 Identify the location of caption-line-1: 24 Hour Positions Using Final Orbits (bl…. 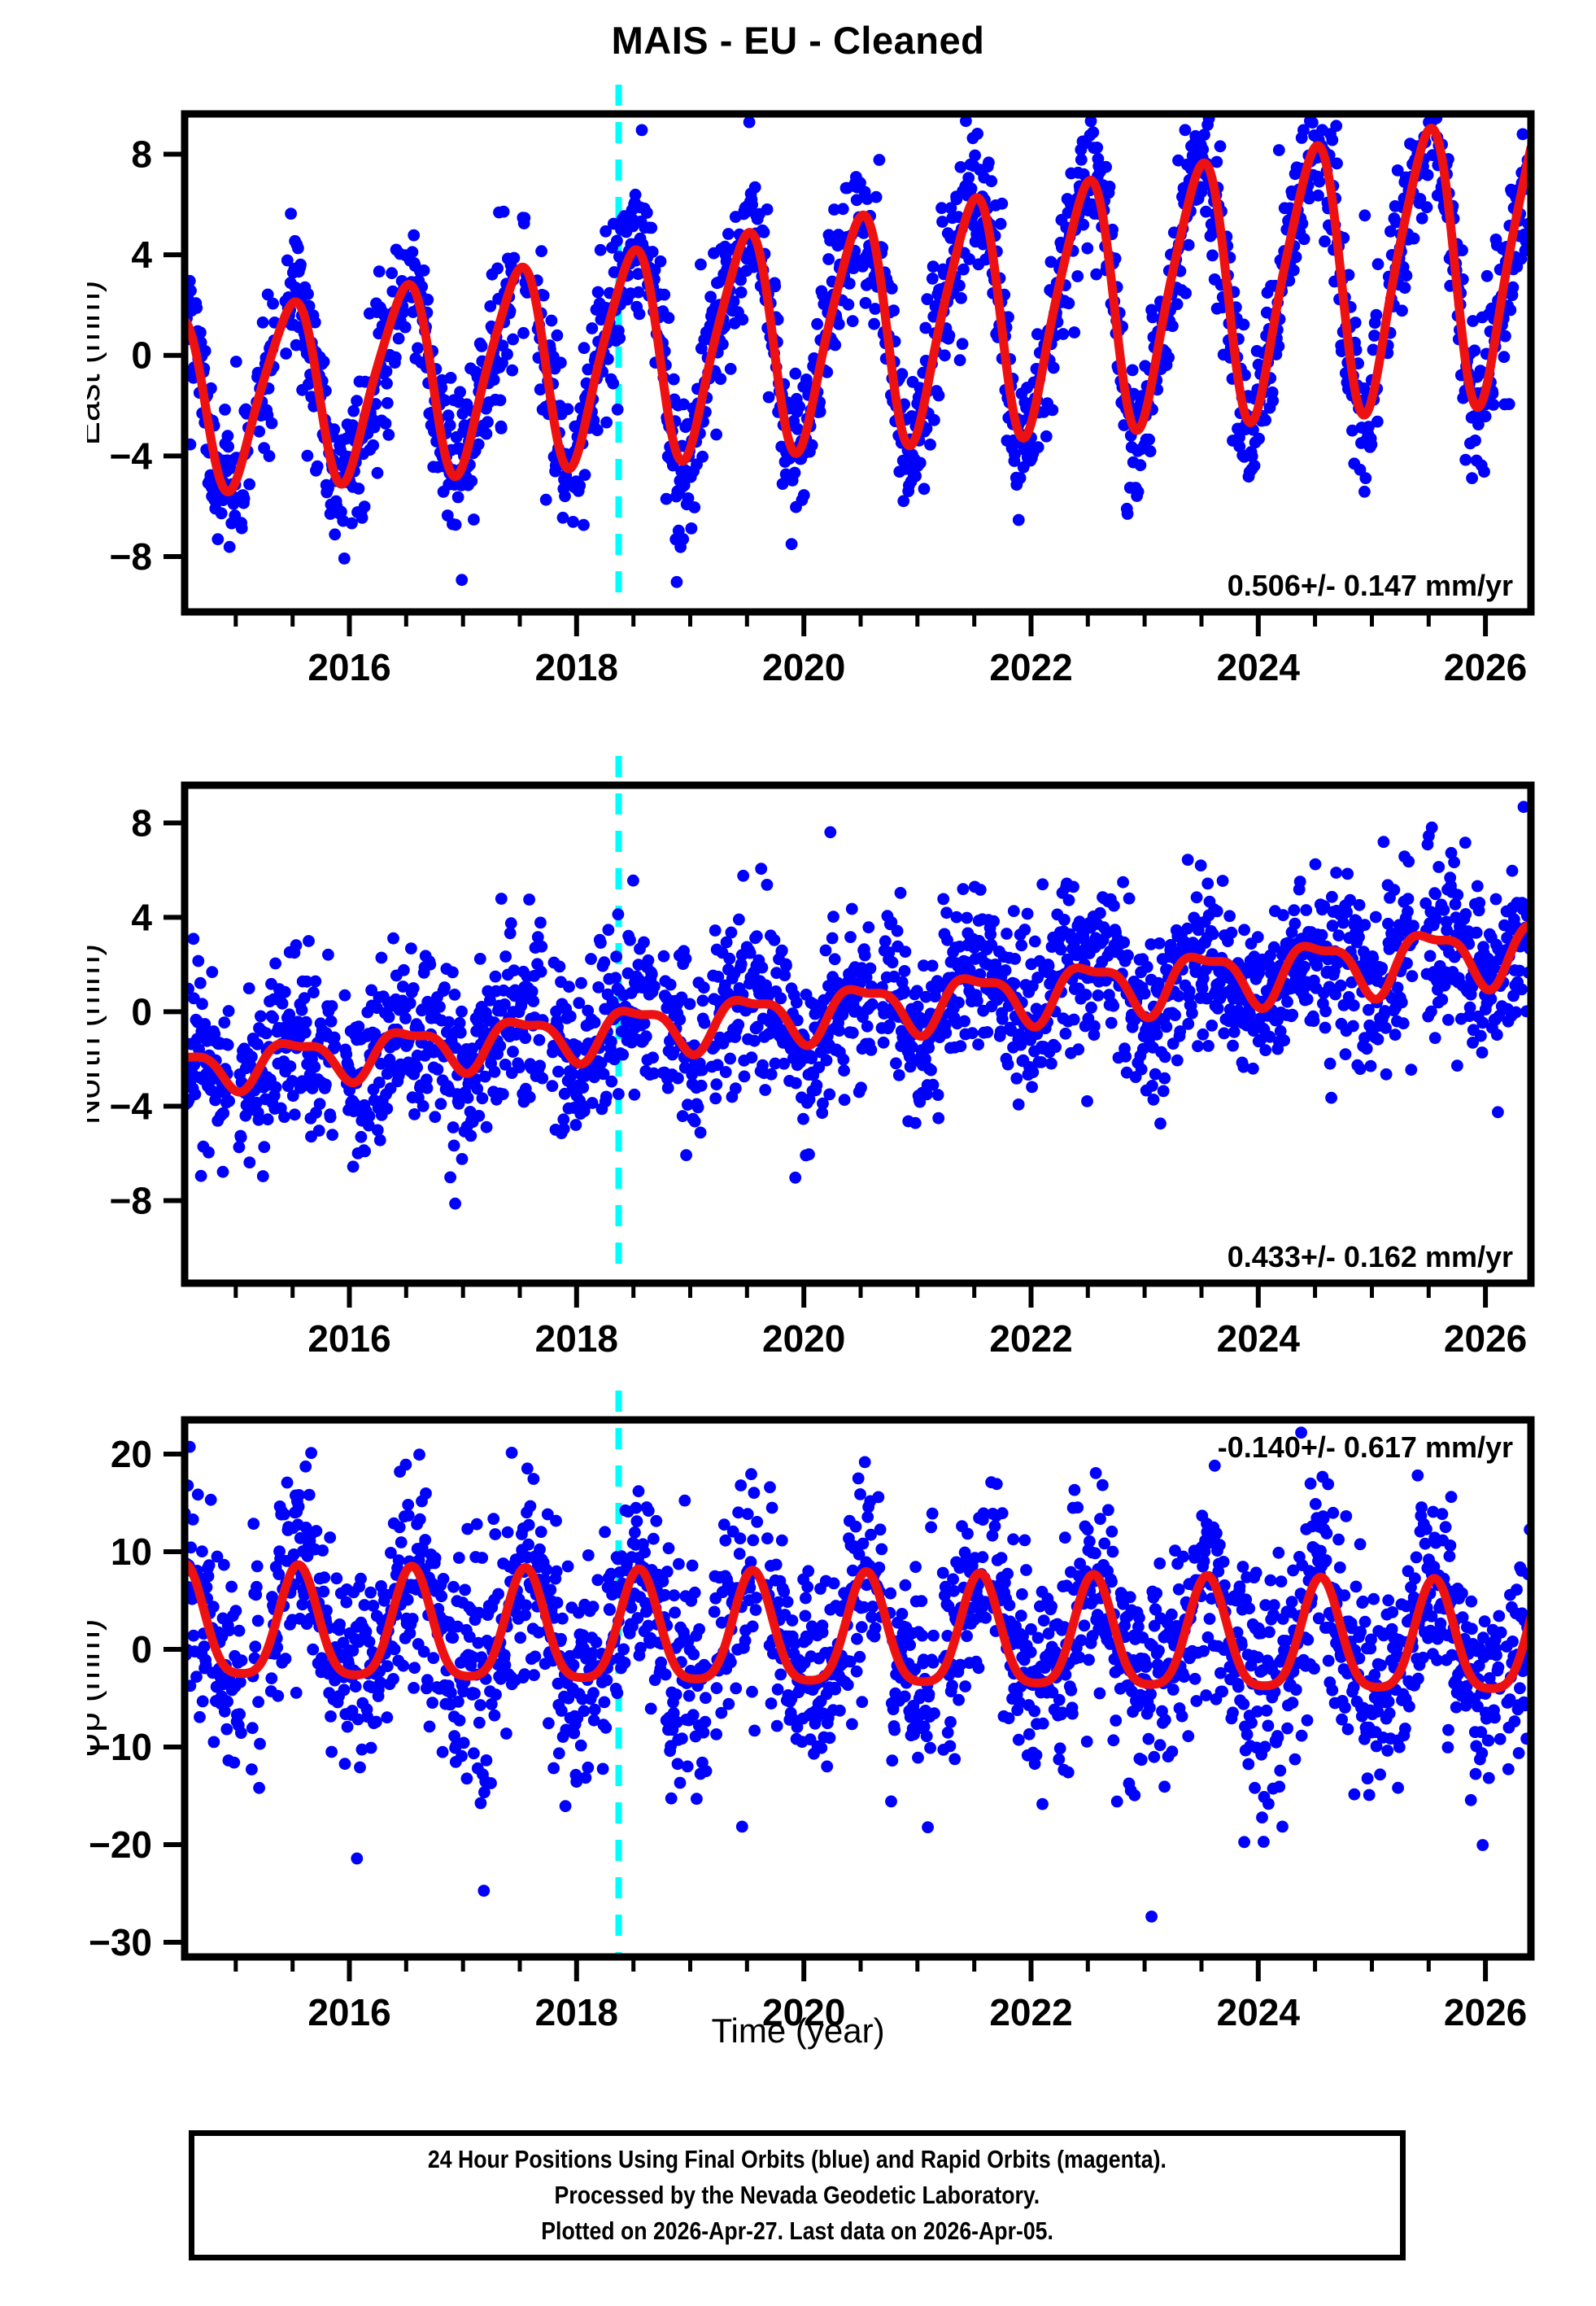
(796, 2158).